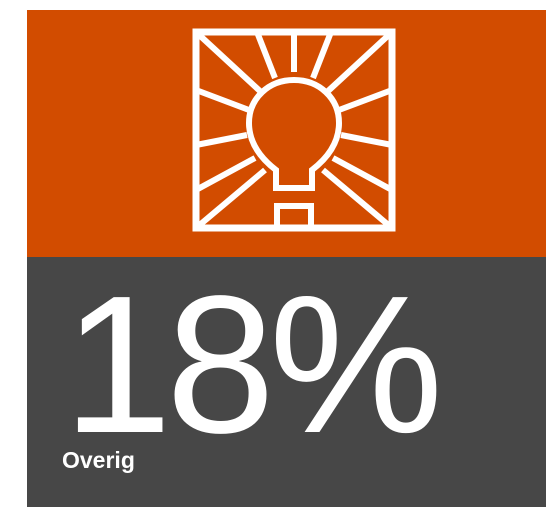  What do you see at coordinates (294, 133) in the screenshot?
I see `bulb` at bounding box center [294, 133].